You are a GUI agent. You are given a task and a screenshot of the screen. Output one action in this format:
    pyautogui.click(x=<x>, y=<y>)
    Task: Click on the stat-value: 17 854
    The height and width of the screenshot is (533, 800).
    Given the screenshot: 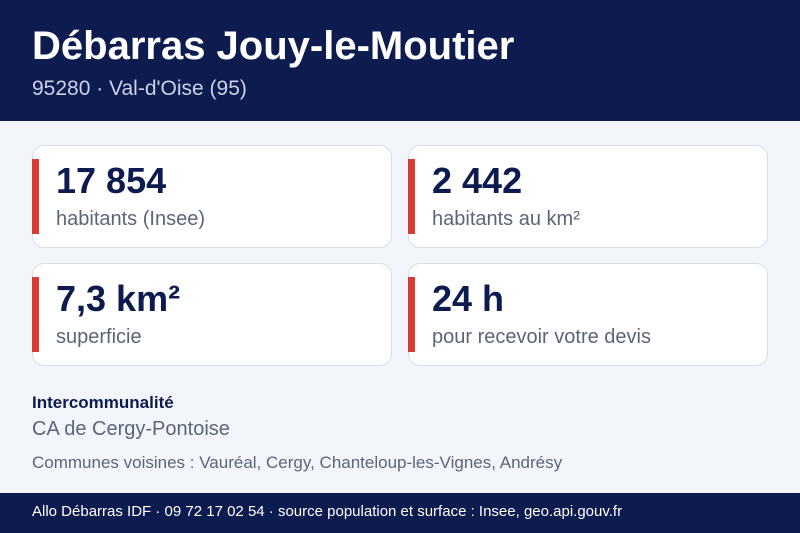 What is the action you would take?
    pyautogui.click(x=111, y=180)
    